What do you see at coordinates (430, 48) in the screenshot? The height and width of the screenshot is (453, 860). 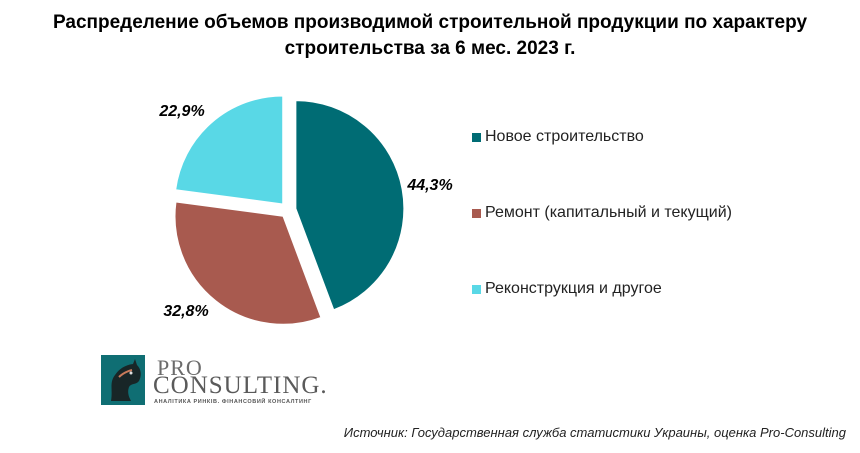 I see `chart-title-line-2: строительства за 6 мес. 2023 г.` at bounding box center [430, 48].